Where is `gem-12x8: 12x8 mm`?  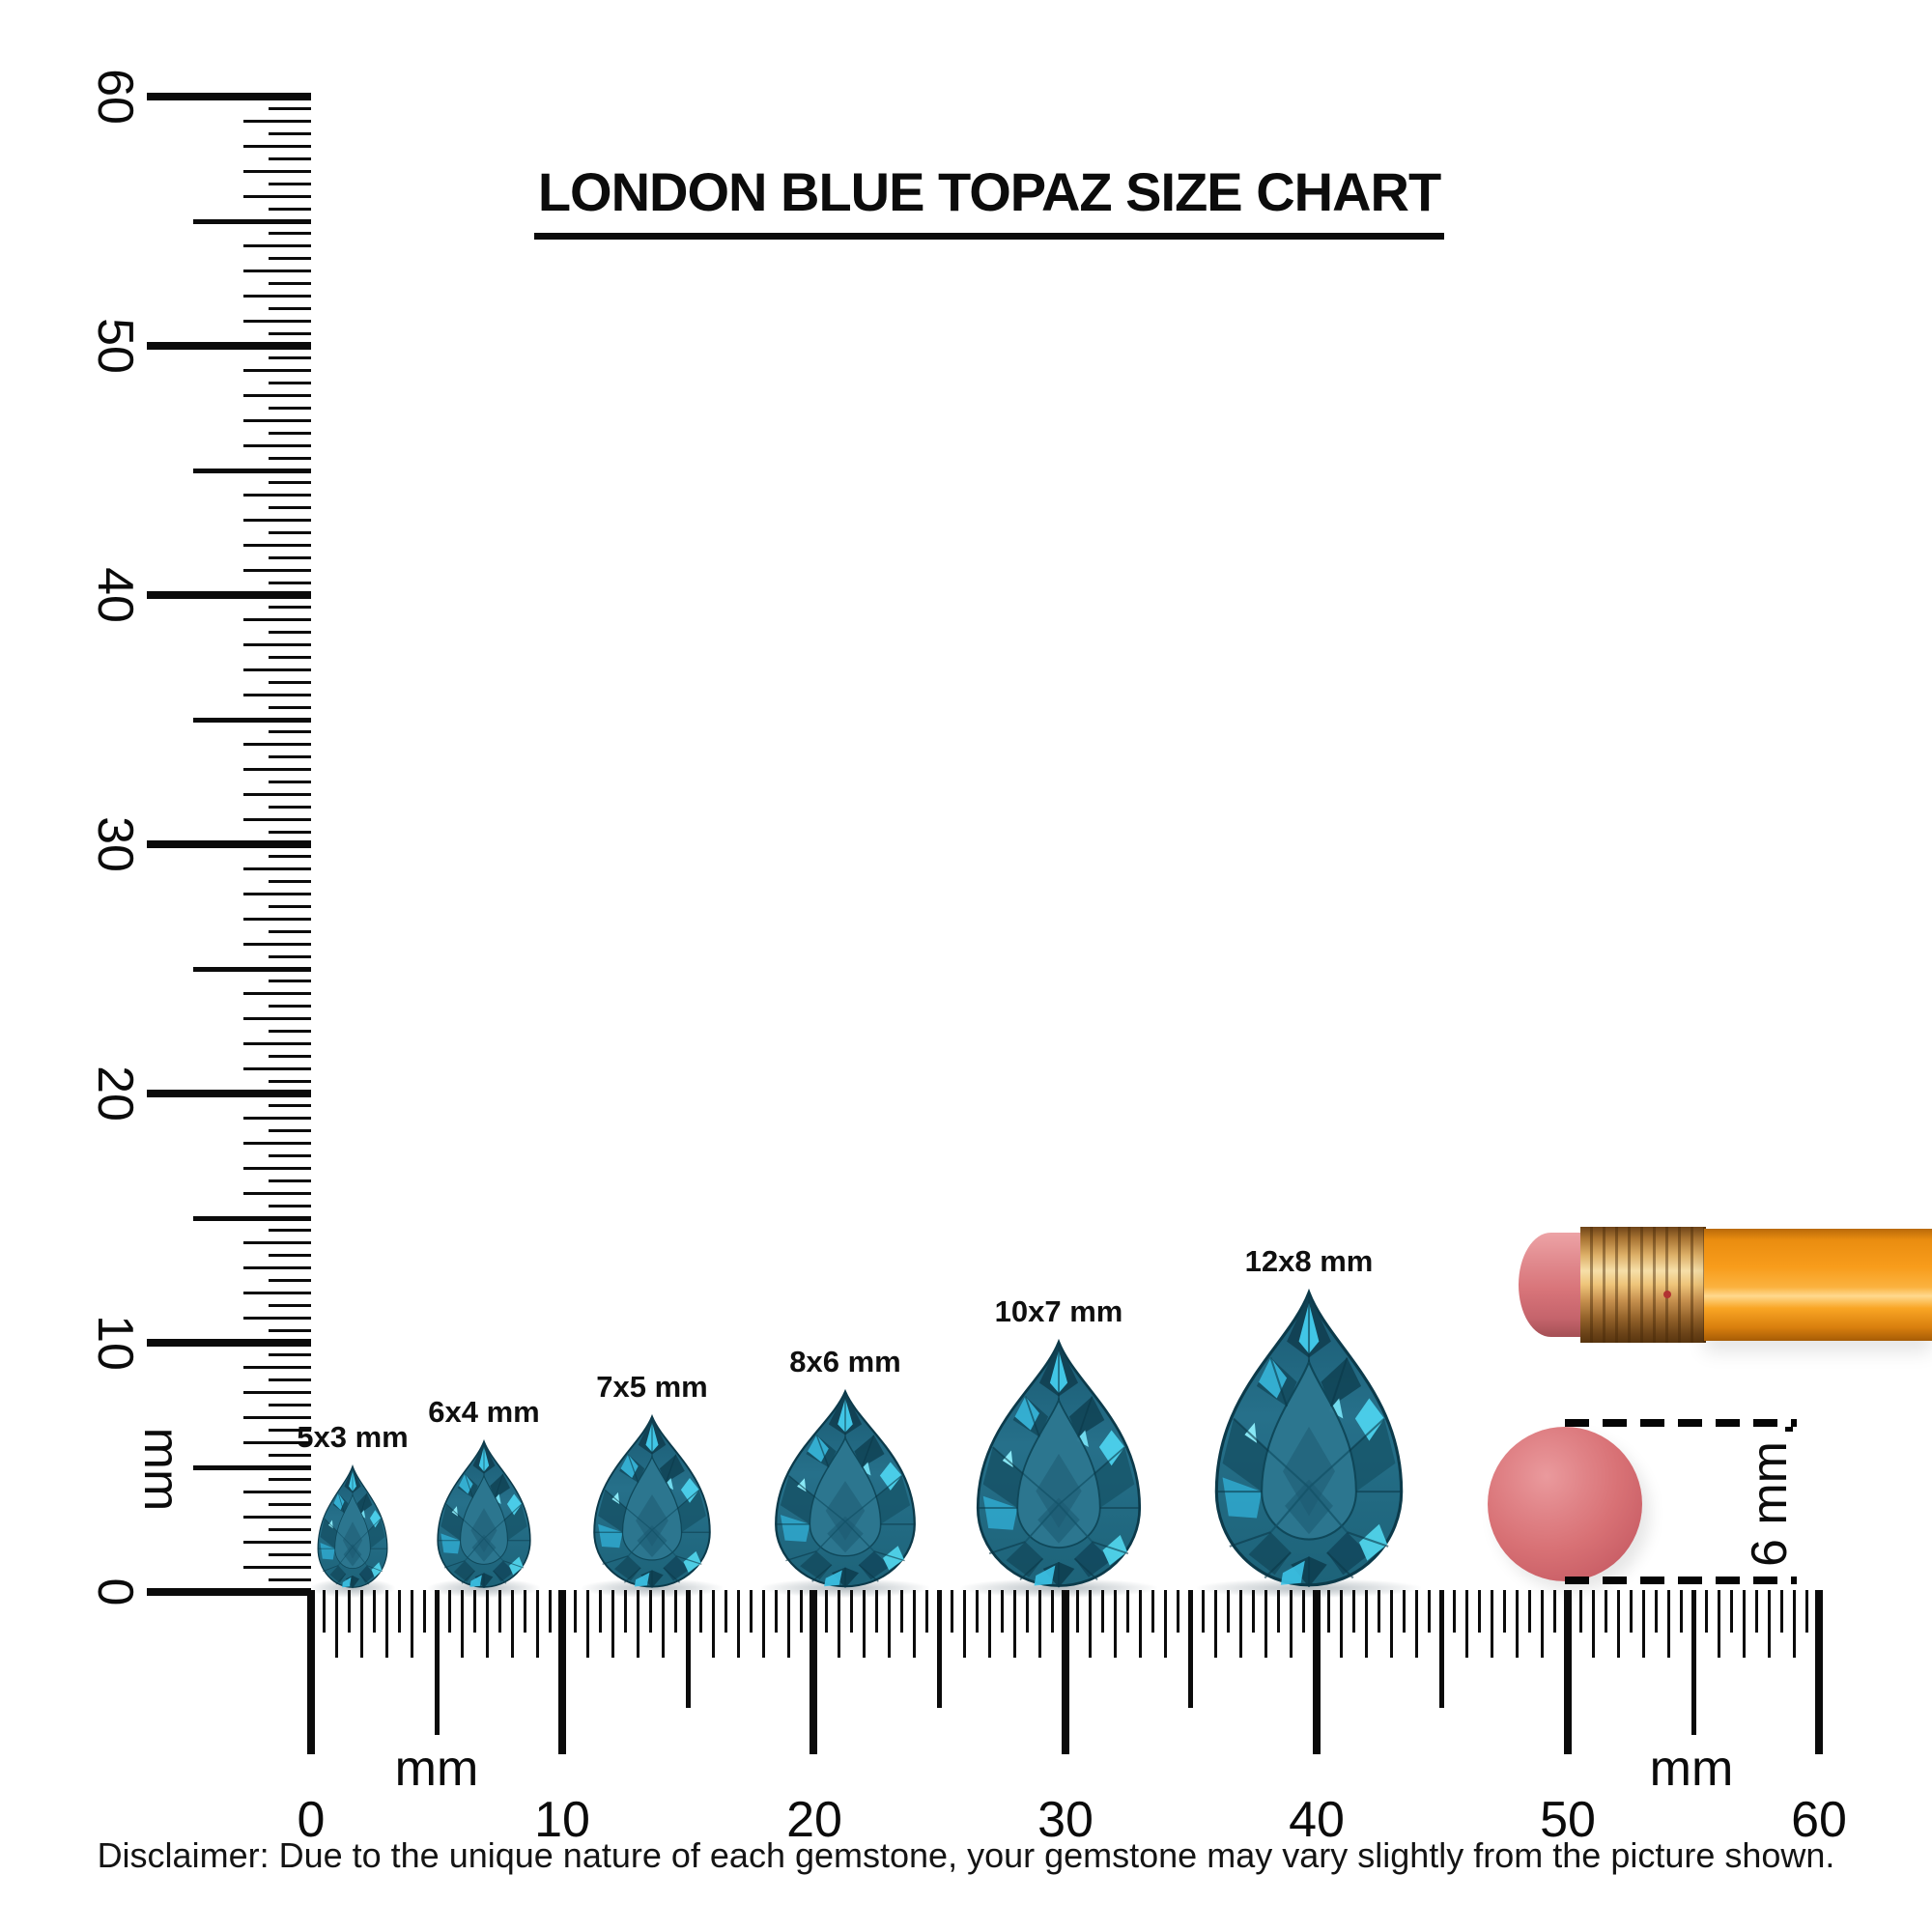 gem-12x8: 12x8 mm is located at coordinates (1309, 1421).